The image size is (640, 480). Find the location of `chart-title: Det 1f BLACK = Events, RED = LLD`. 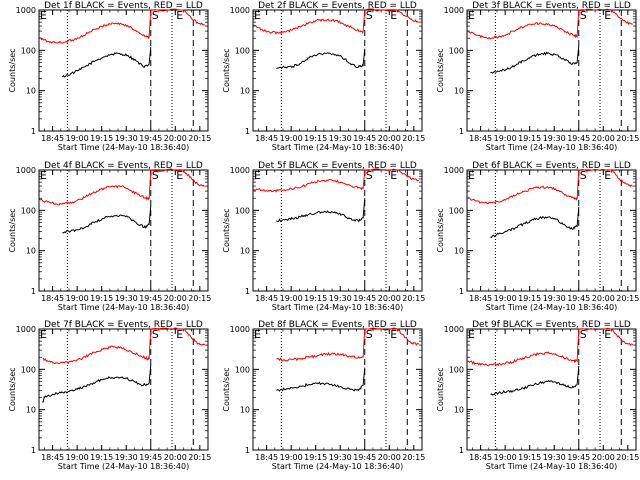

chart-title: Det 1f BLACK = Events, RED = LLD is located at coordinates (123, 6).